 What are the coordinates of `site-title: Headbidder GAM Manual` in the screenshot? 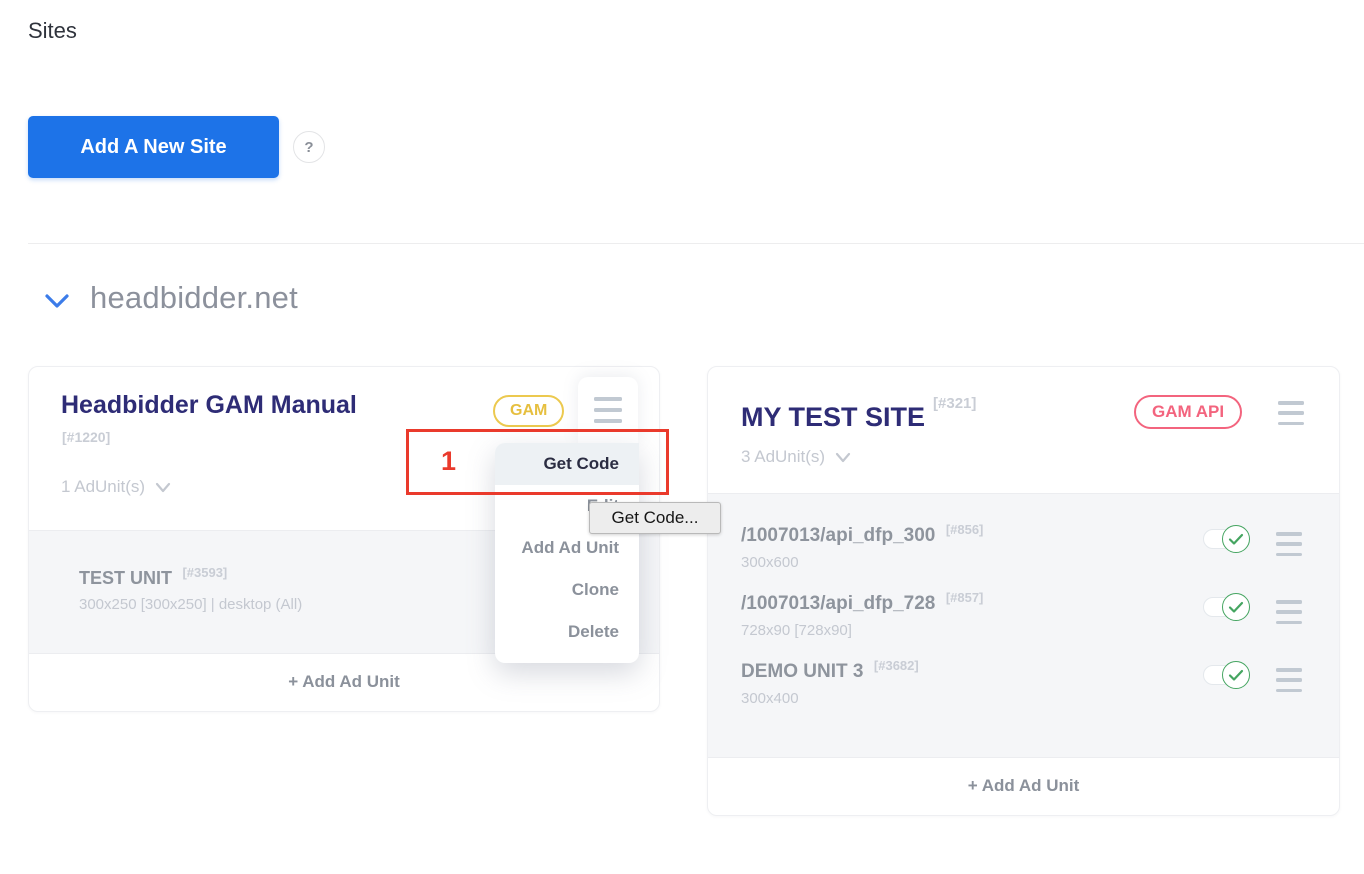 It's located at (209, 405).